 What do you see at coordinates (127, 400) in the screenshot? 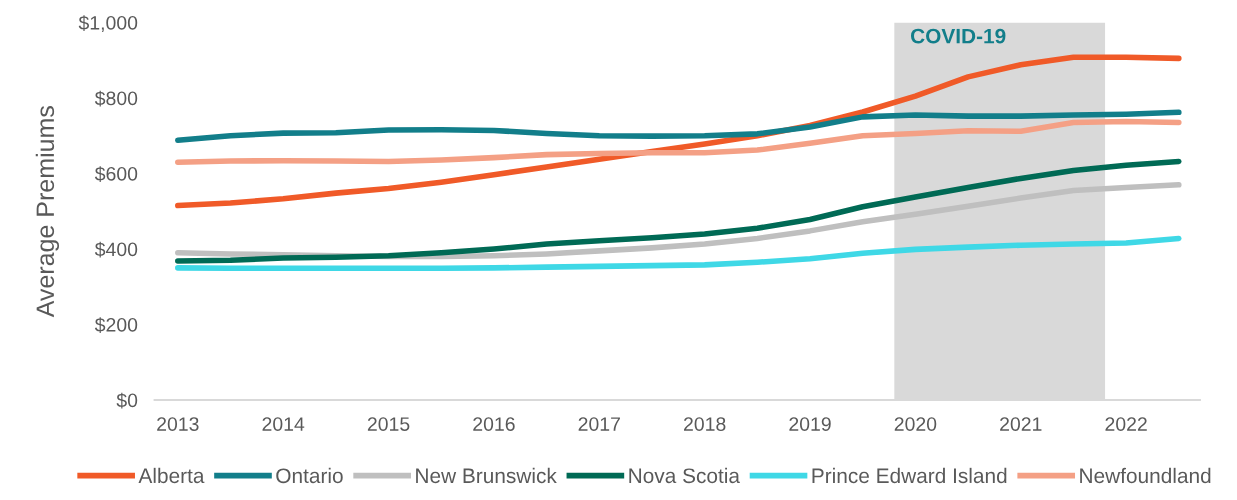
I see `y-tick-label: $0` at bounding box center [127, 400].